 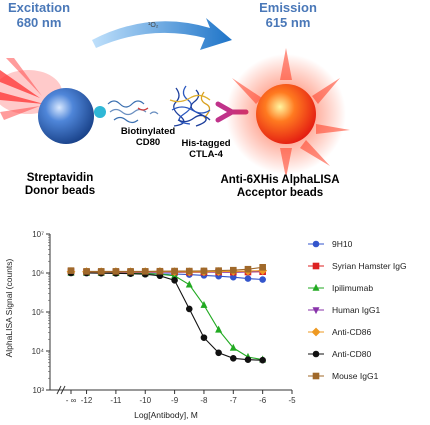 I want to click on x-tick-label: -8, so click(x=204, y=400).